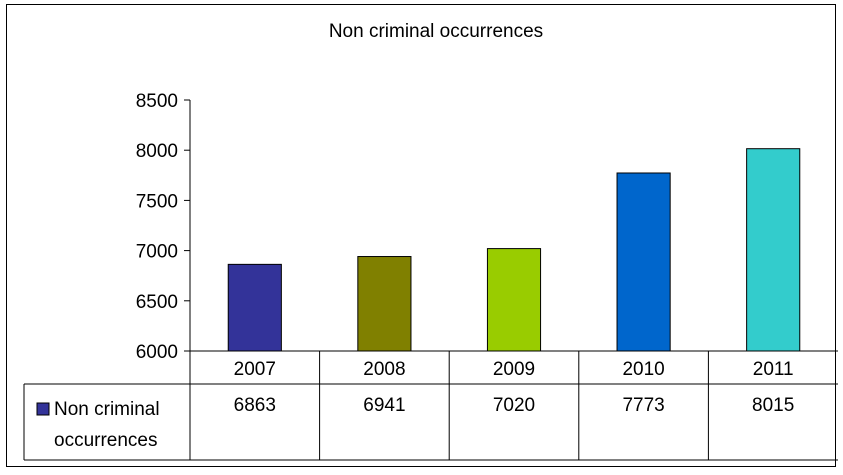 The image size is (843, 475). Describe the element at coordinates (43, 409) in the screenshot. I see `legend-swatch` at that location.